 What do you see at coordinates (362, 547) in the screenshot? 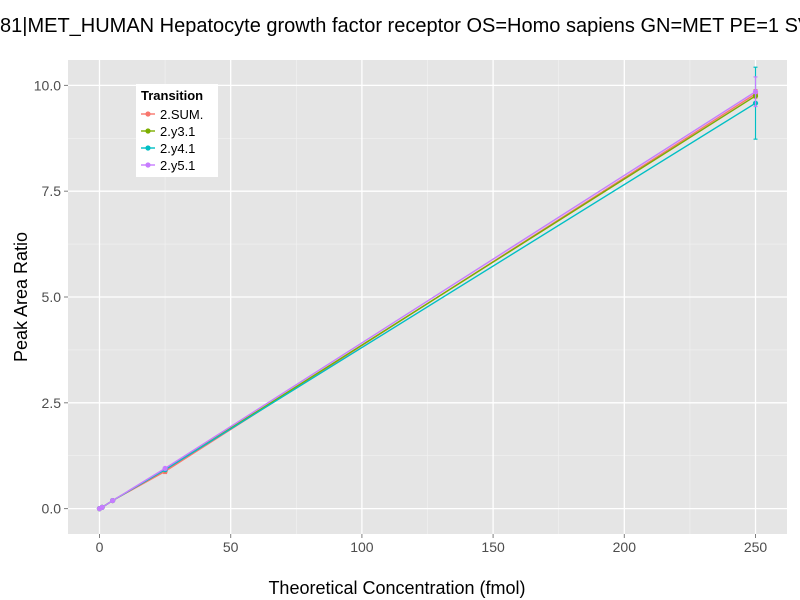
I see `x-tick-label: 100` at bounding box center [362, 547].